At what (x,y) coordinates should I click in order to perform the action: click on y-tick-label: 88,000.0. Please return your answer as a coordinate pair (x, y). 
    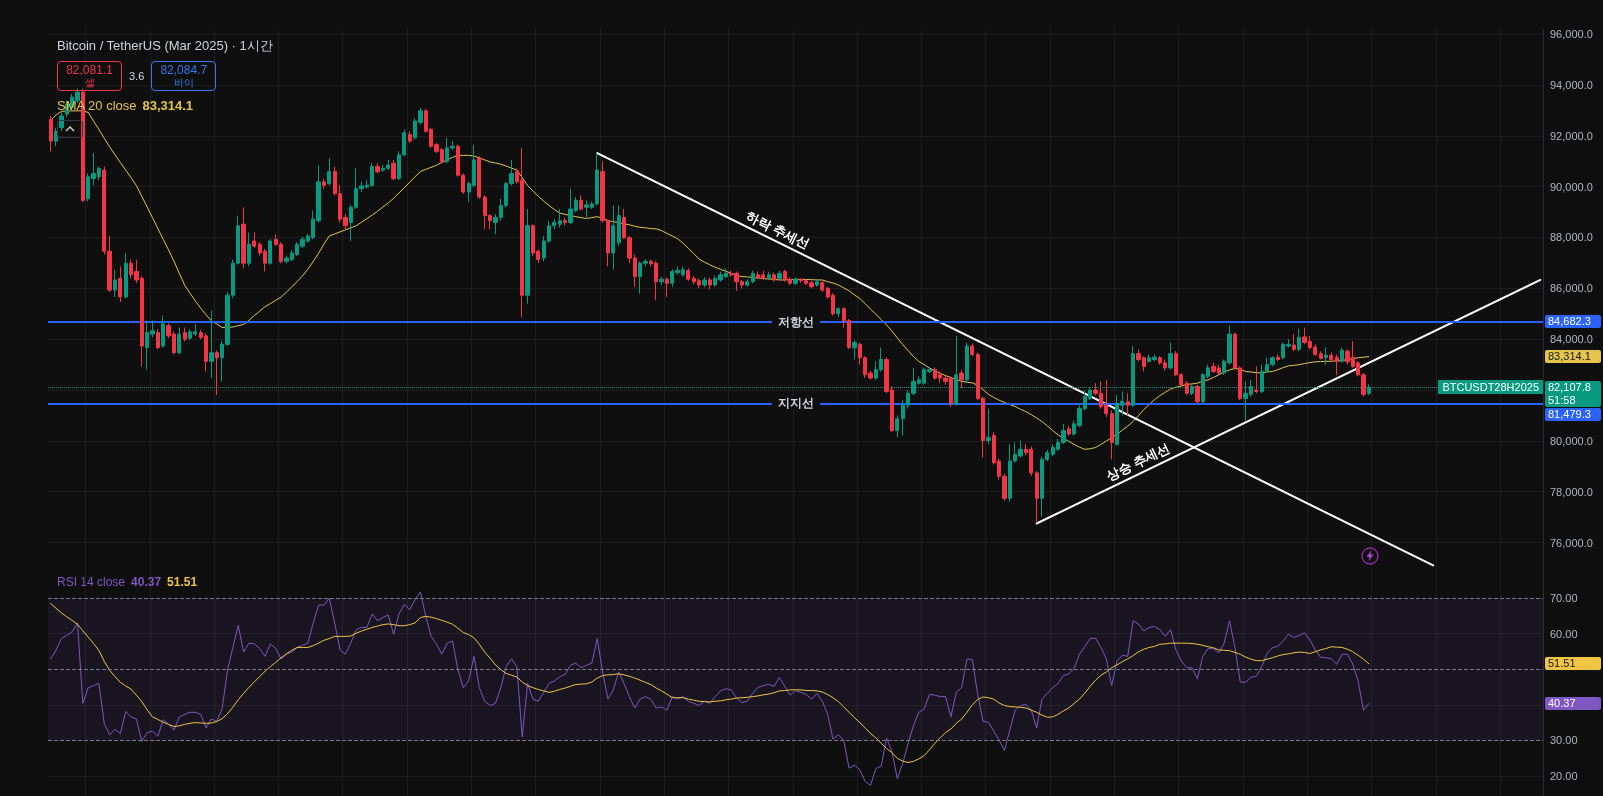
    Looking at the image, I should click on (1571, 237).